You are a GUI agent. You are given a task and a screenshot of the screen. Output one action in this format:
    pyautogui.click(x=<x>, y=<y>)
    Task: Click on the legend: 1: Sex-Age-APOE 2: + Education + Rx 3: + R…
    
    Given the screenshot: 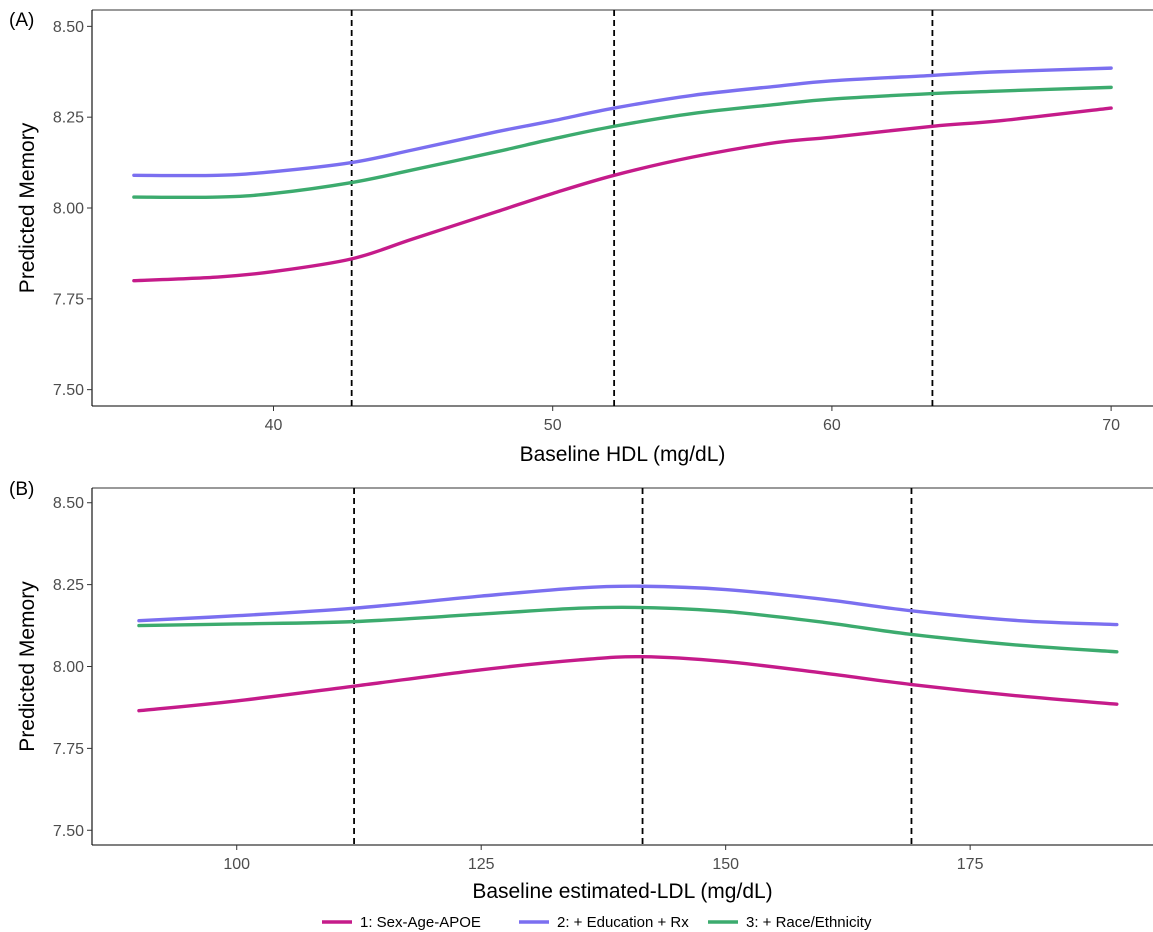 What is the action you would take?
    pyautogui.click(x=597, y=922)
    